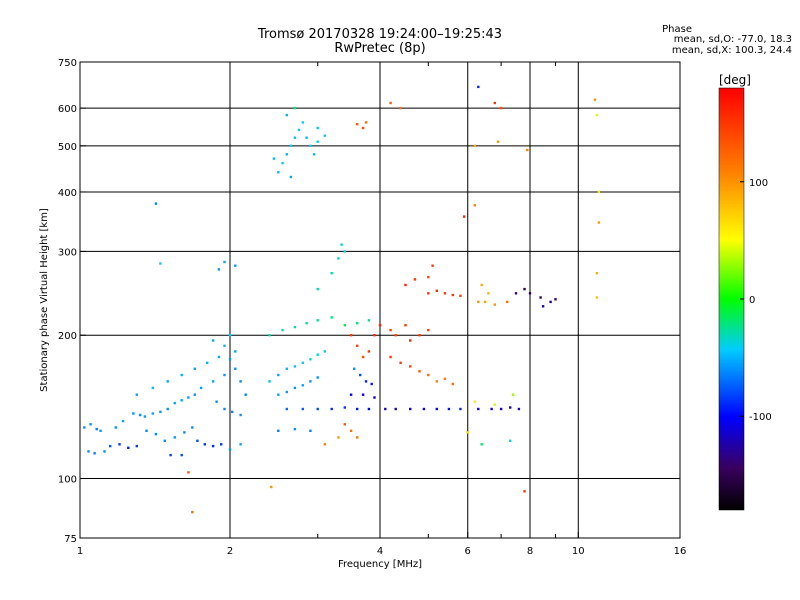  I want to click on phase-stat-o: mean, sd,O: -77.0, 18.3, so click(732, 39).